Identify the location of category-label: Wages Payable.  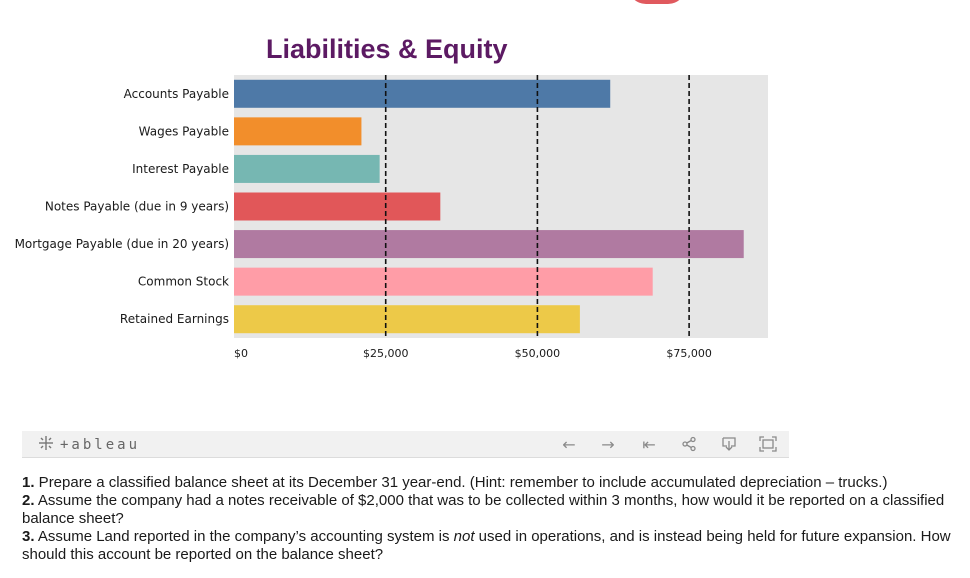
(184, 131).